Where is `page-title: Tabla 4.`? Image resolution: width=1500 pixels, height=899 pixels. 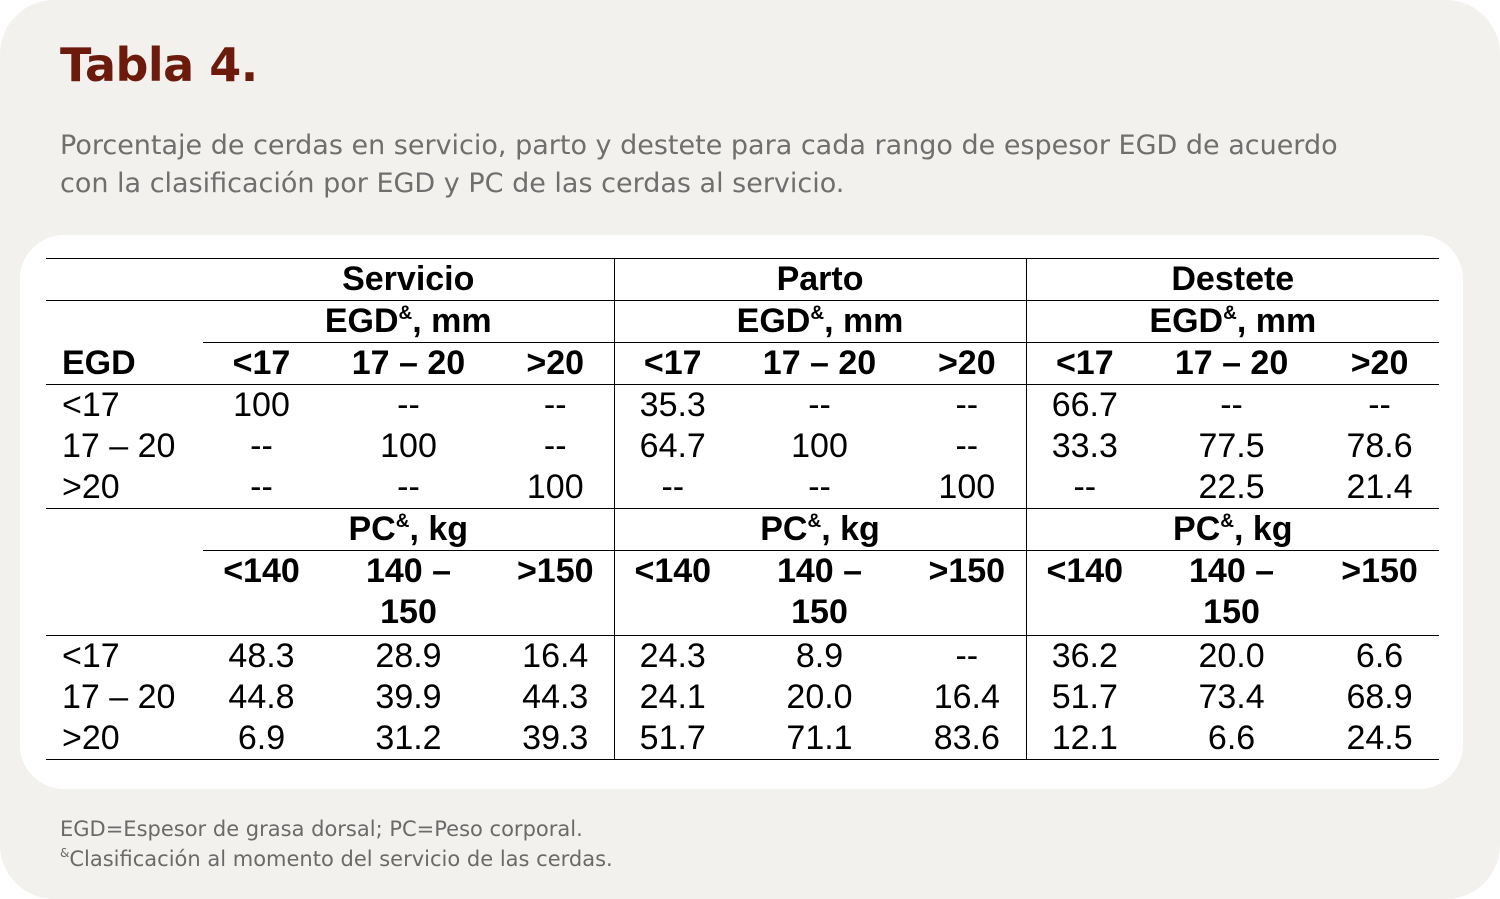 page-title: Tabla 4. is located at coordinates (159, 65).